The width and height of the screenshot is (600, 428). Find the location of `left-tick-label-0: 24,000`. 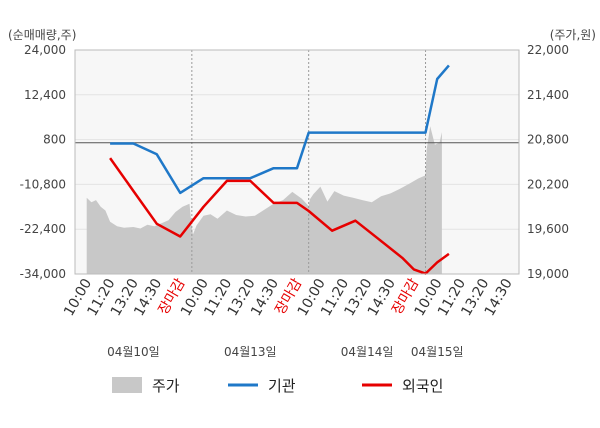

left-tick-label-0: 24,000 is located at coordinates (45, 50).